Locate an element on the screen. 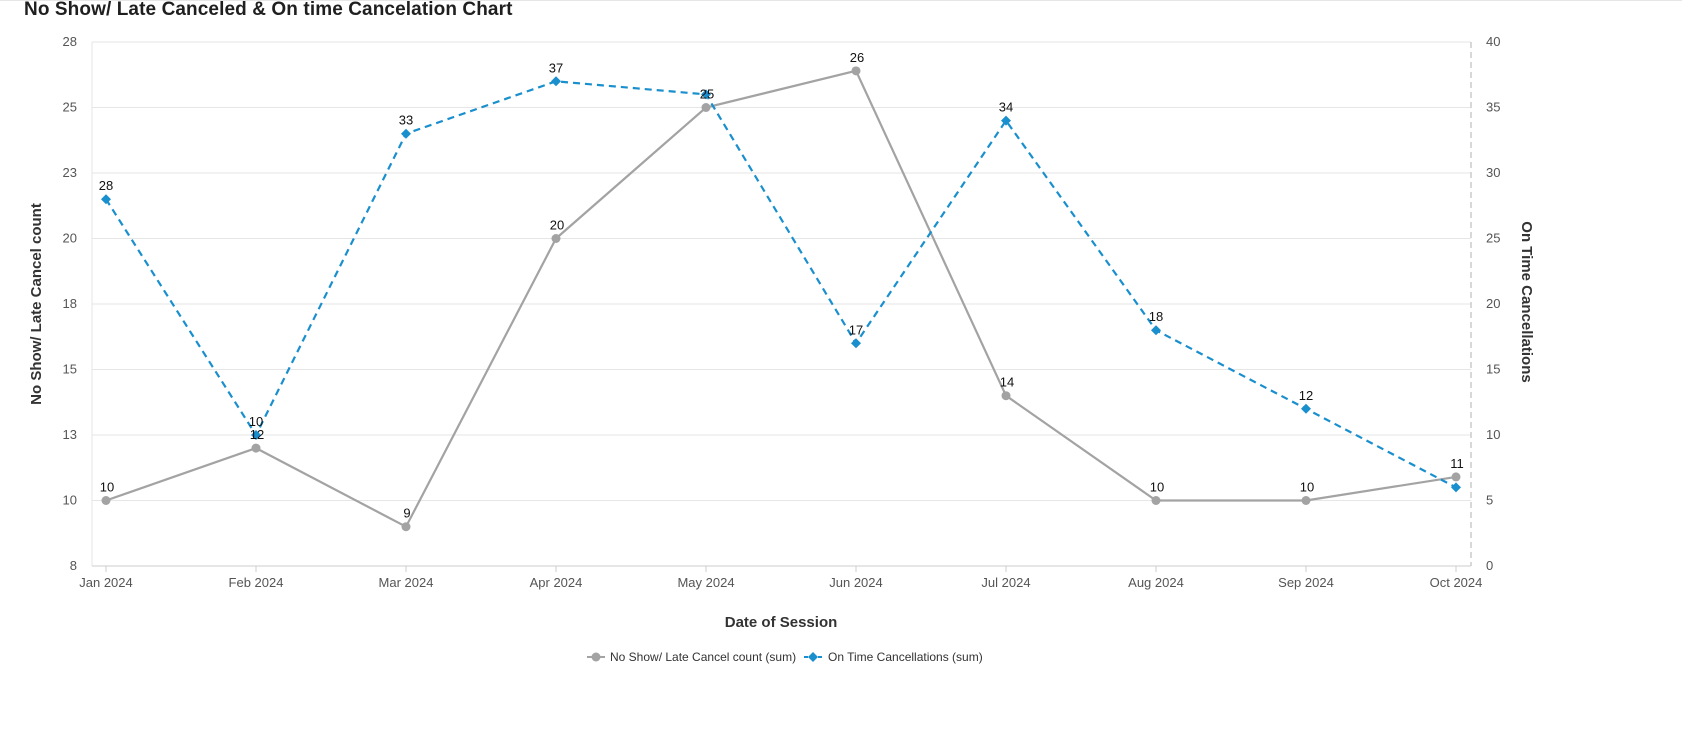 The width and height of the screenshot is (1682, 735). no-show-data-label: 12 is located at coordinates (257, 434).